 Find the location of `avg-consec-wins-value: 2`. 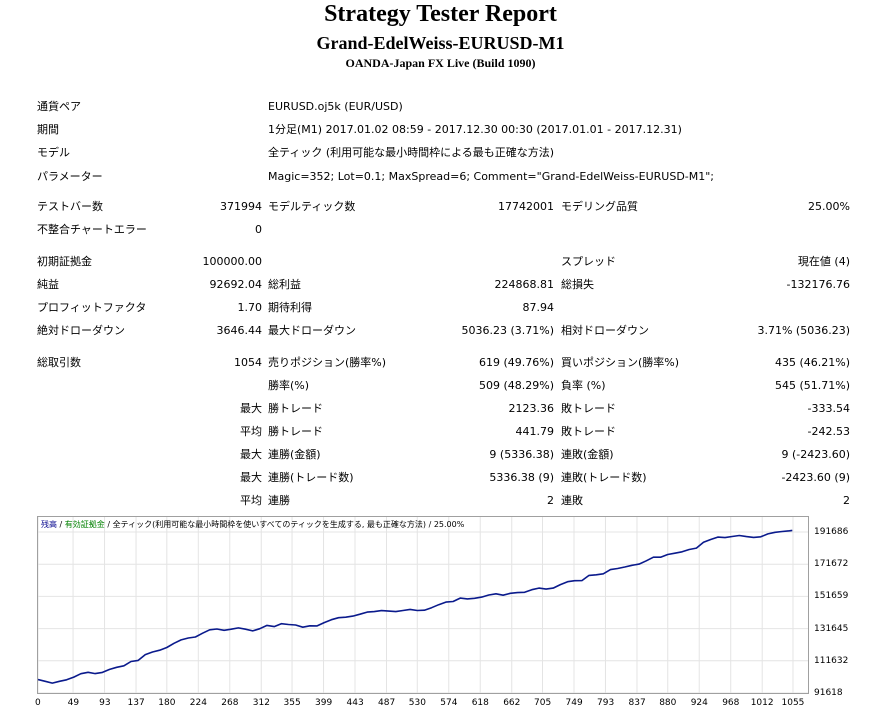

avg-consec-wins-value: 2 is located at coordinates (550, 500).